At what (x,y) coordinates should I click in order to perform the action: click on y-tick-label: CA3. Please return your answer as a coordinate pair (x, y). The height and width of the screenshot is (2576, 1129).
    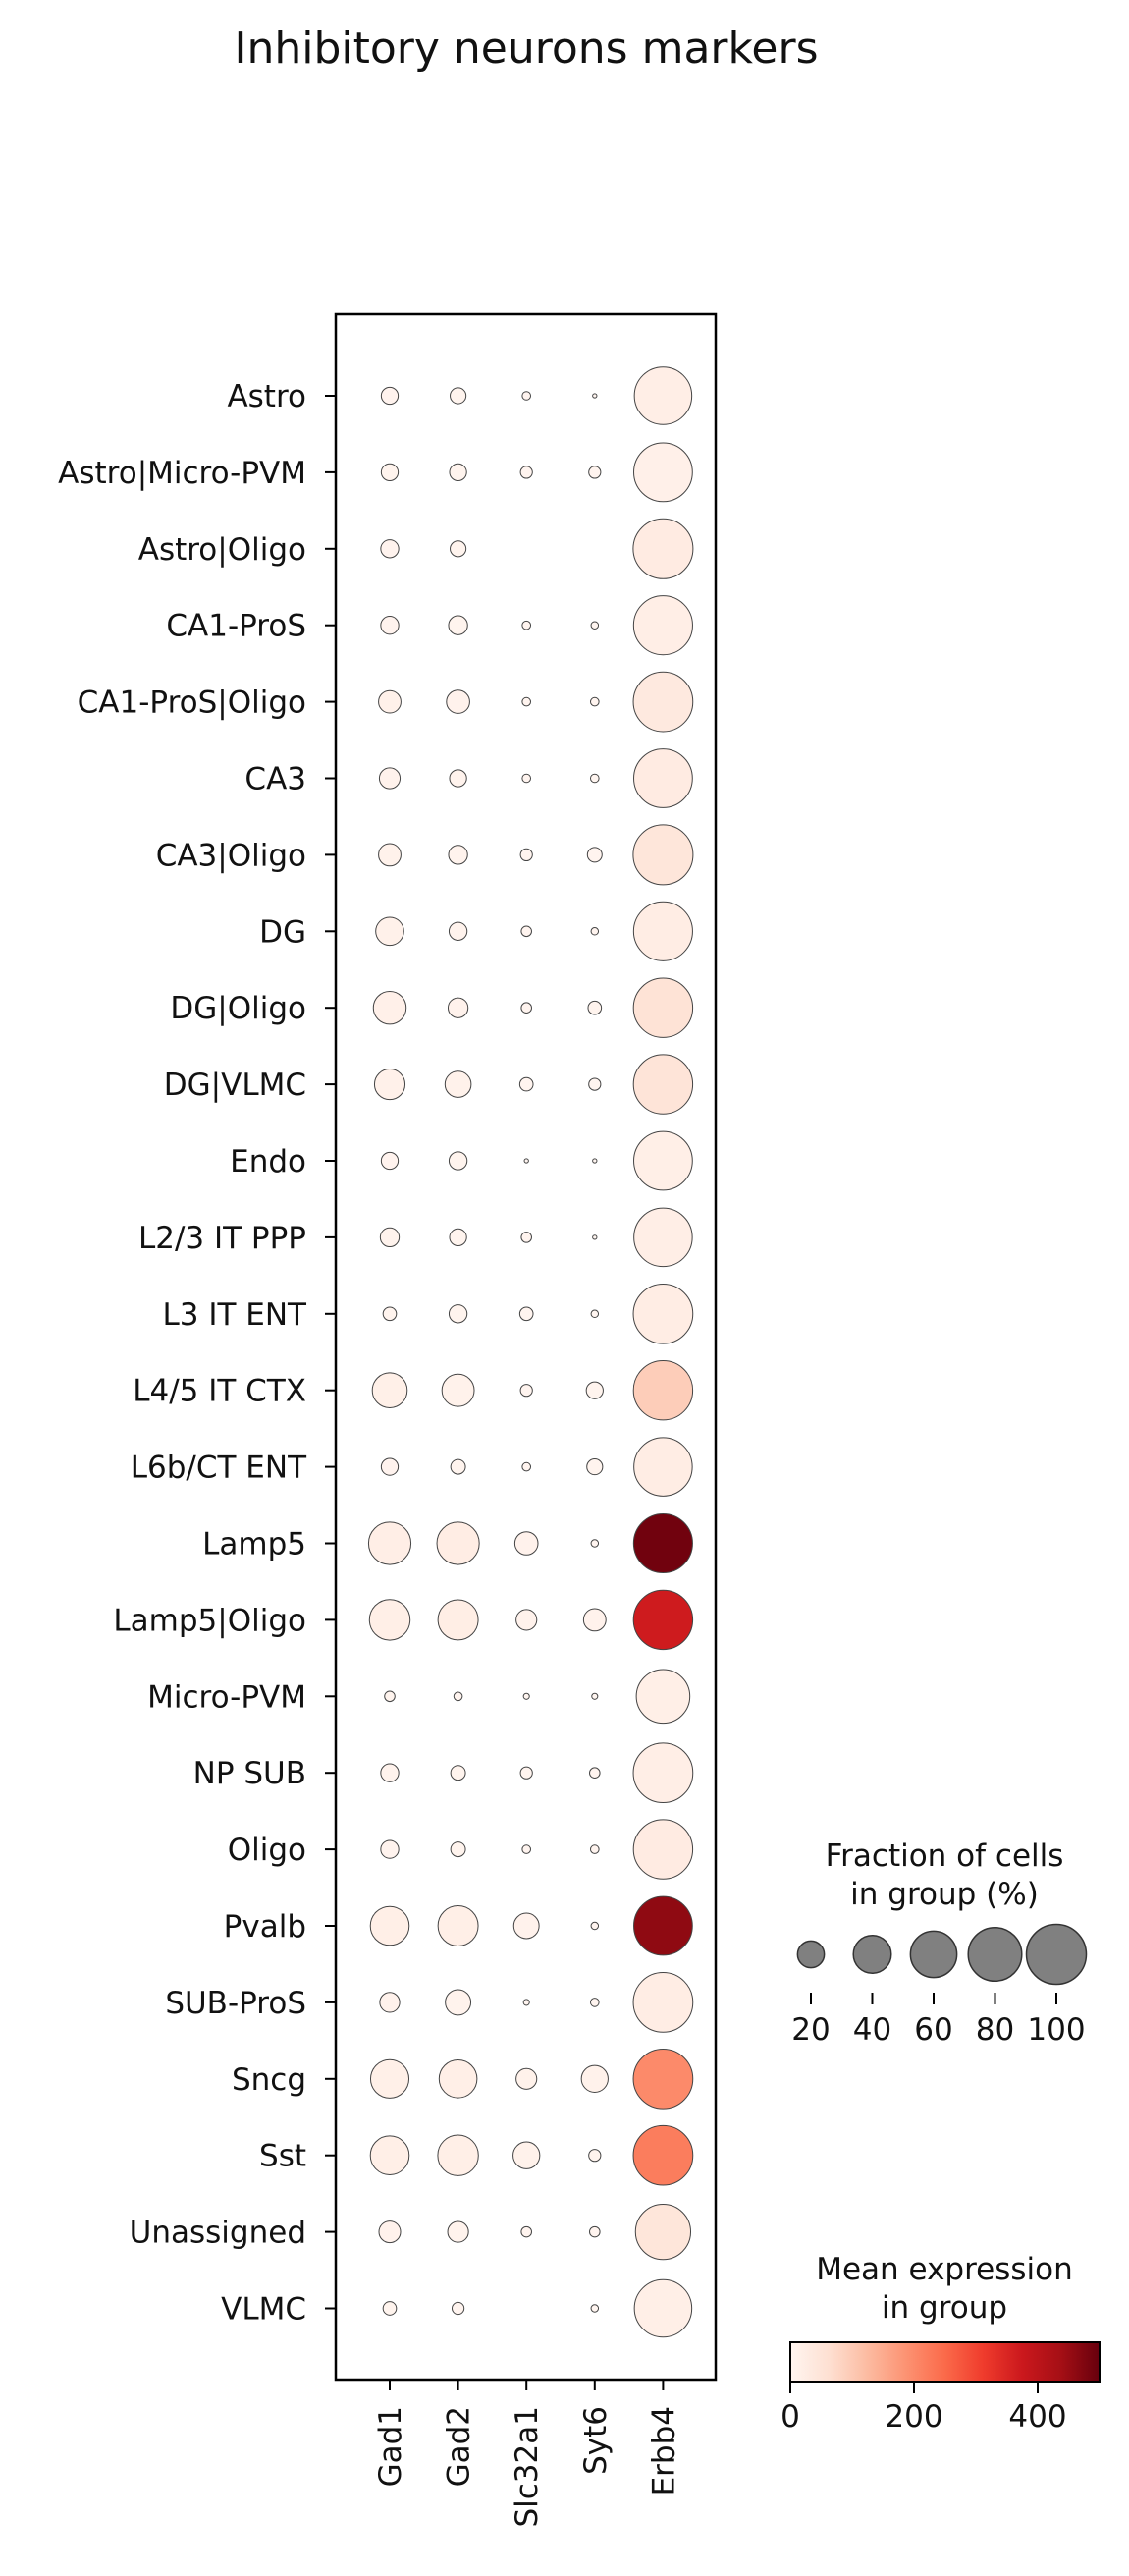
    Looking at the image, I should click on (275, 780).